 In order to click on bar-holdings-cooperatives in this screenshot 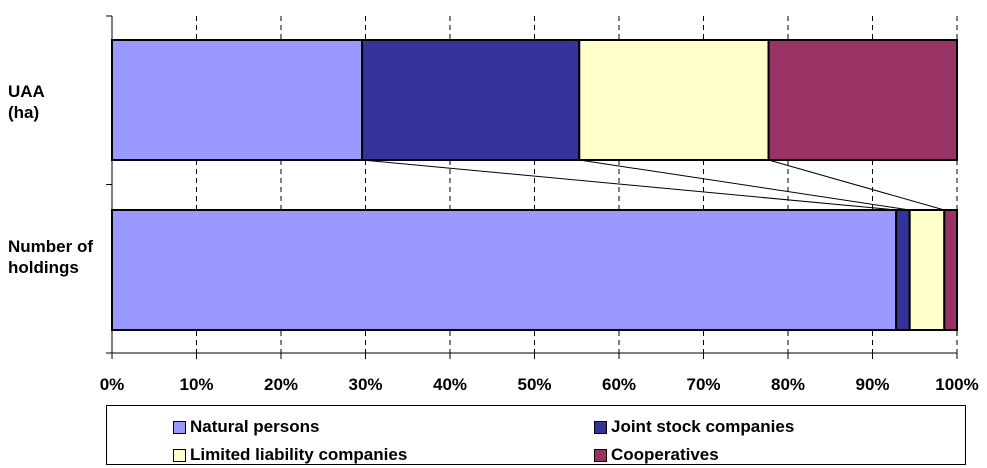, I will do `click(951, 270)`.